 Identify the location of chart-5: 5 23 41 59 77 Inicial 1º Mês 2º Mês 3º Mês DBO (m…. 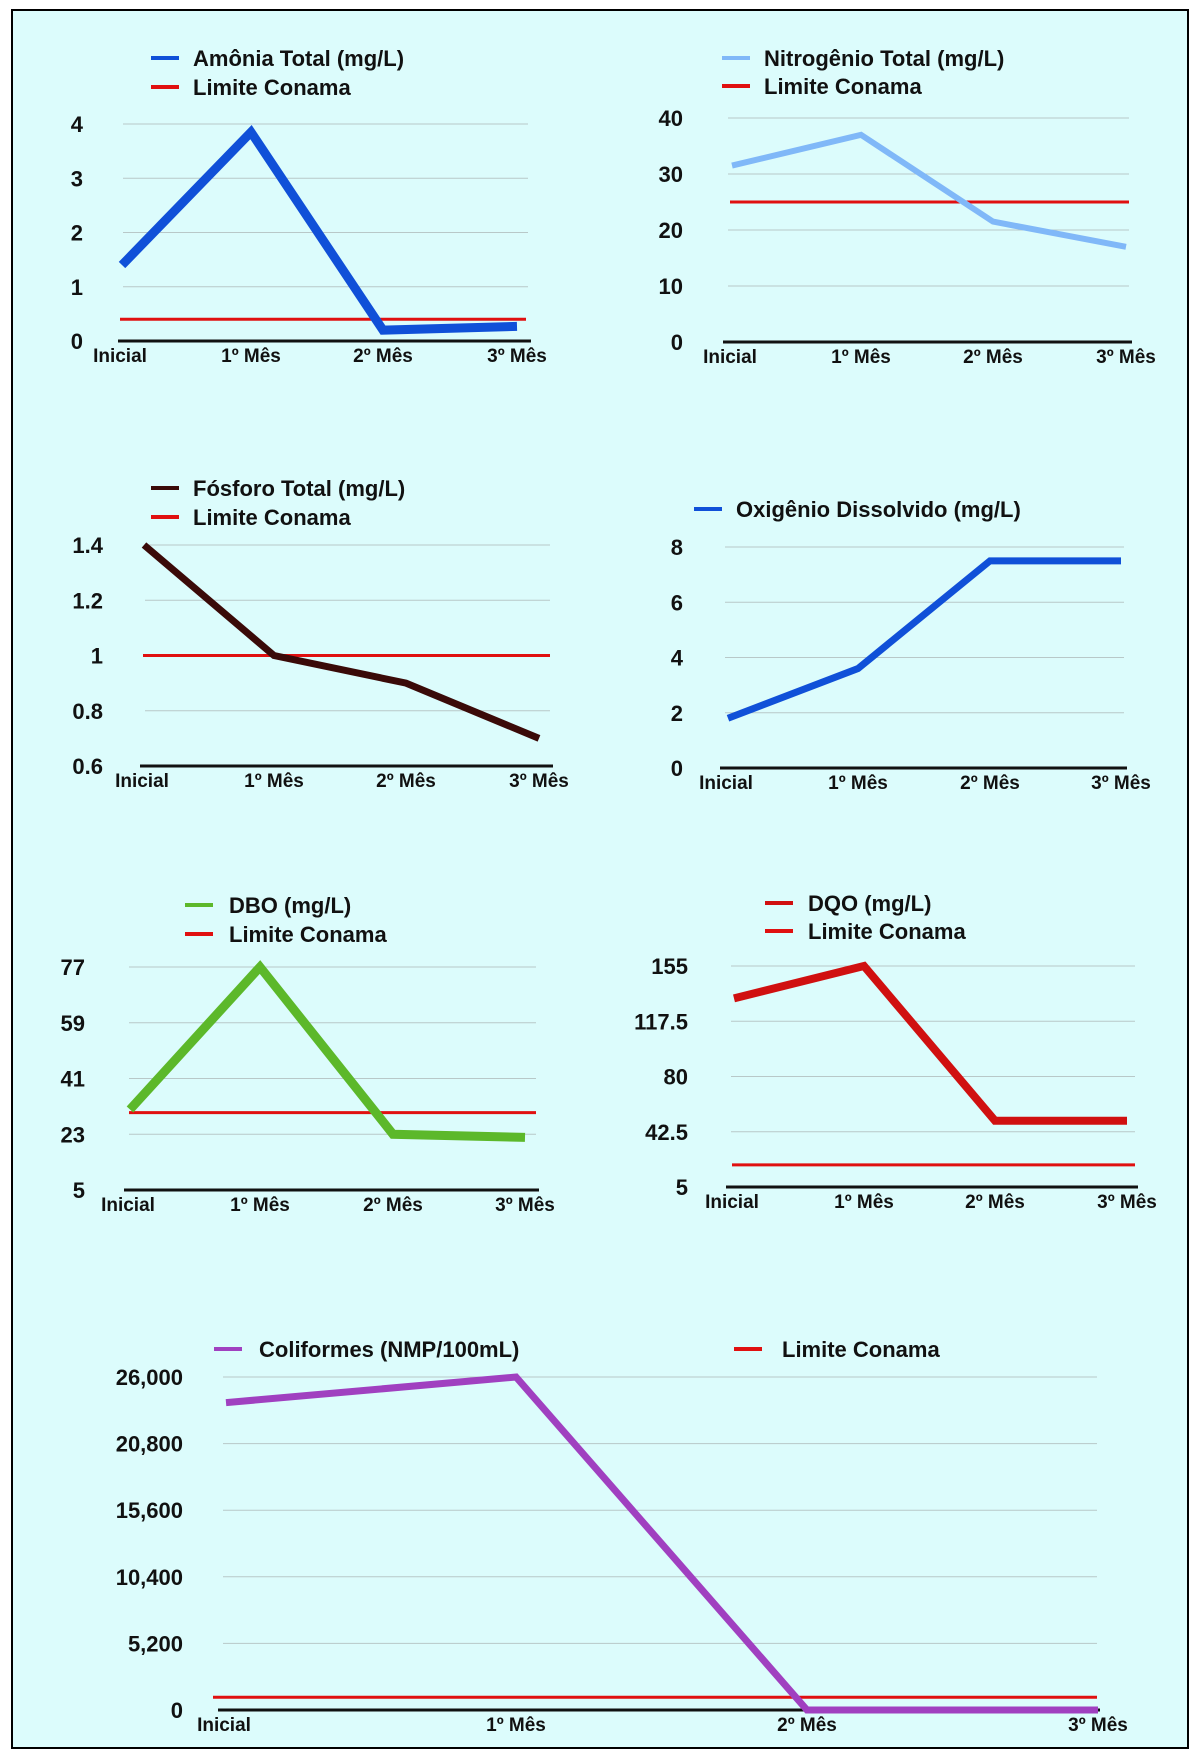
(308, 1054).